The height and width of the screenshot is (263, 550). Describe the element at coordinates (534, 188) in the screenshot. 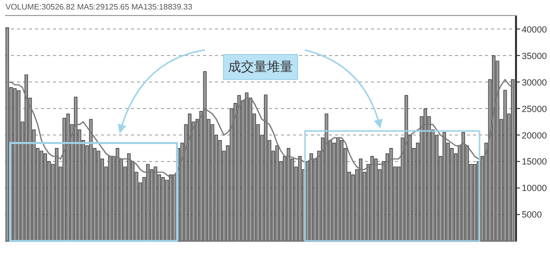

I see `y-tick-label: 10000` at that location.